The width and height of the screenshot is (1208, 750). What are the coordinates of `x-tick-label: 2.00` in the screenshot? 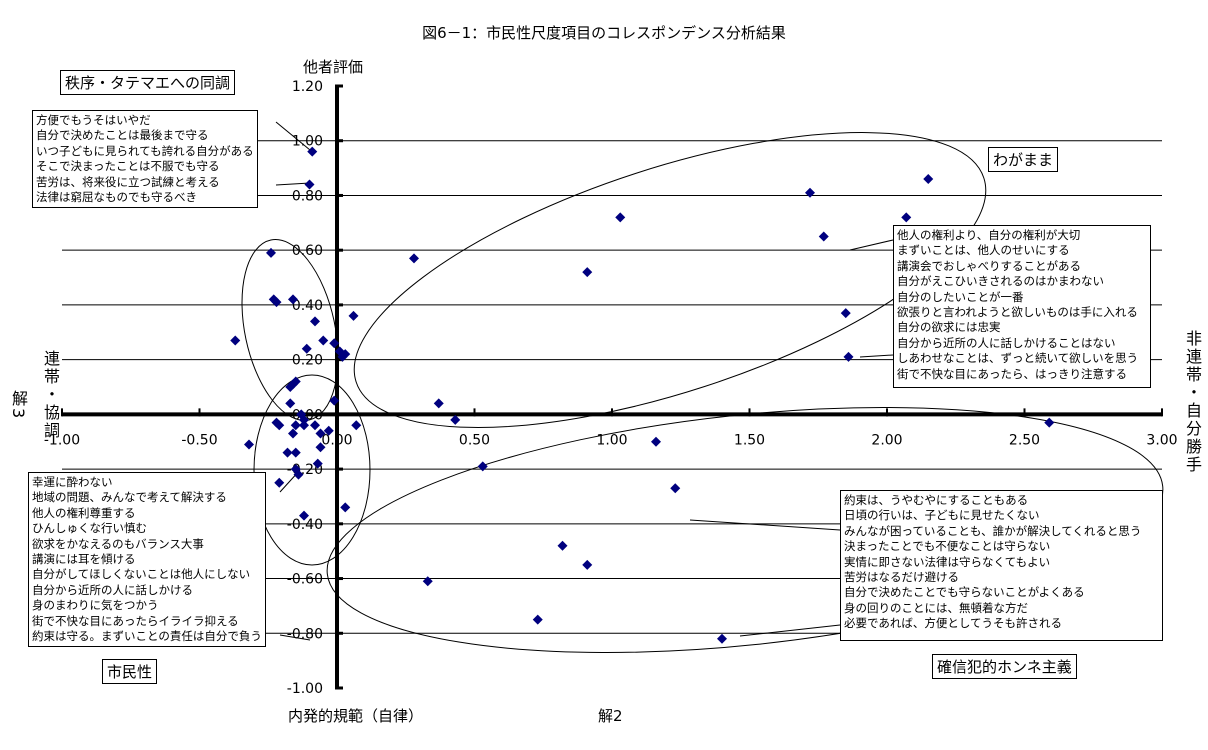 It's located at (886, 440).